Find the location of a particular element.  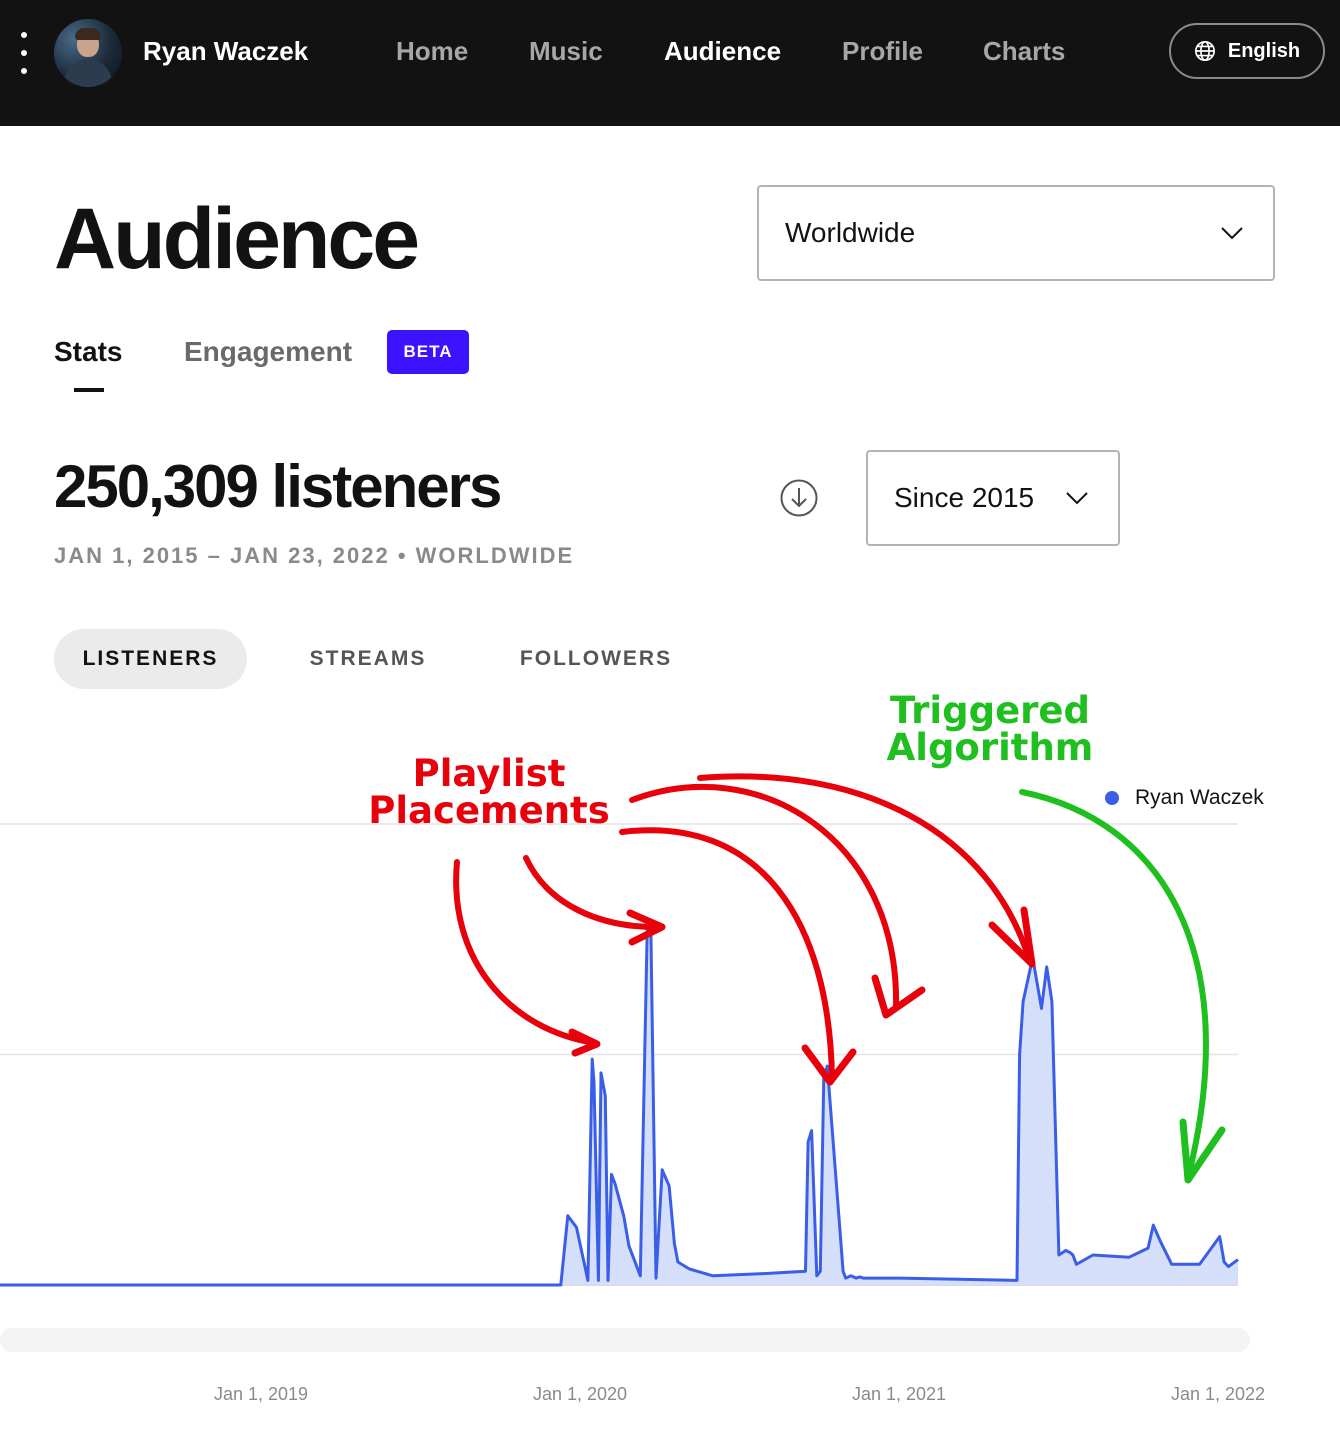

x-tick-label: Jan 1, 2019 is located at coordinates (261, 1394).